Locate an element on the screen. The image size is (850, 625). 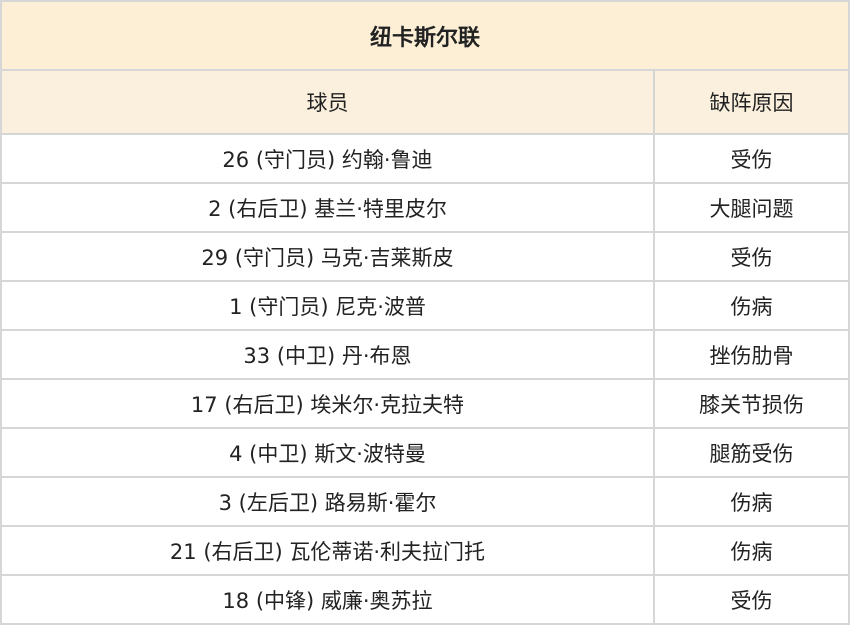
reason-cell: 挫伤肋骨 is located at coordinates (751, 354).